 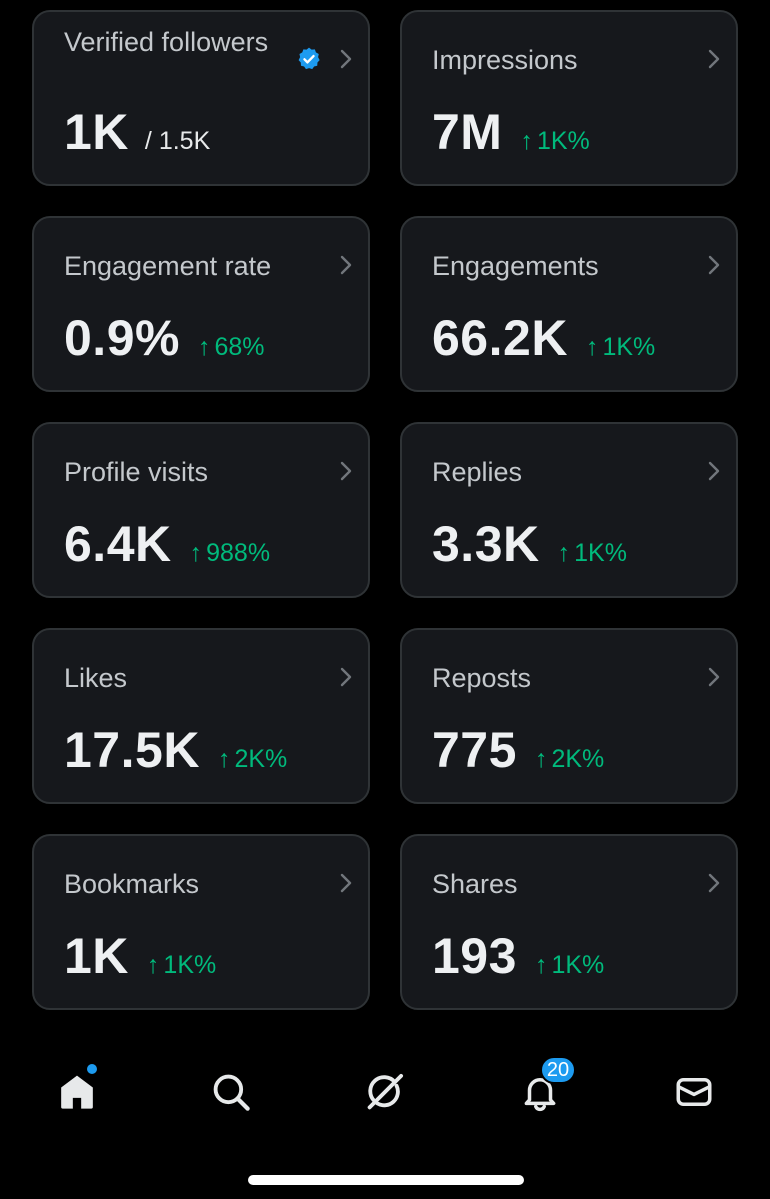 I want to click on metric-value-row: 17.5K ↑ 2K%, so click(x=175, y=750).